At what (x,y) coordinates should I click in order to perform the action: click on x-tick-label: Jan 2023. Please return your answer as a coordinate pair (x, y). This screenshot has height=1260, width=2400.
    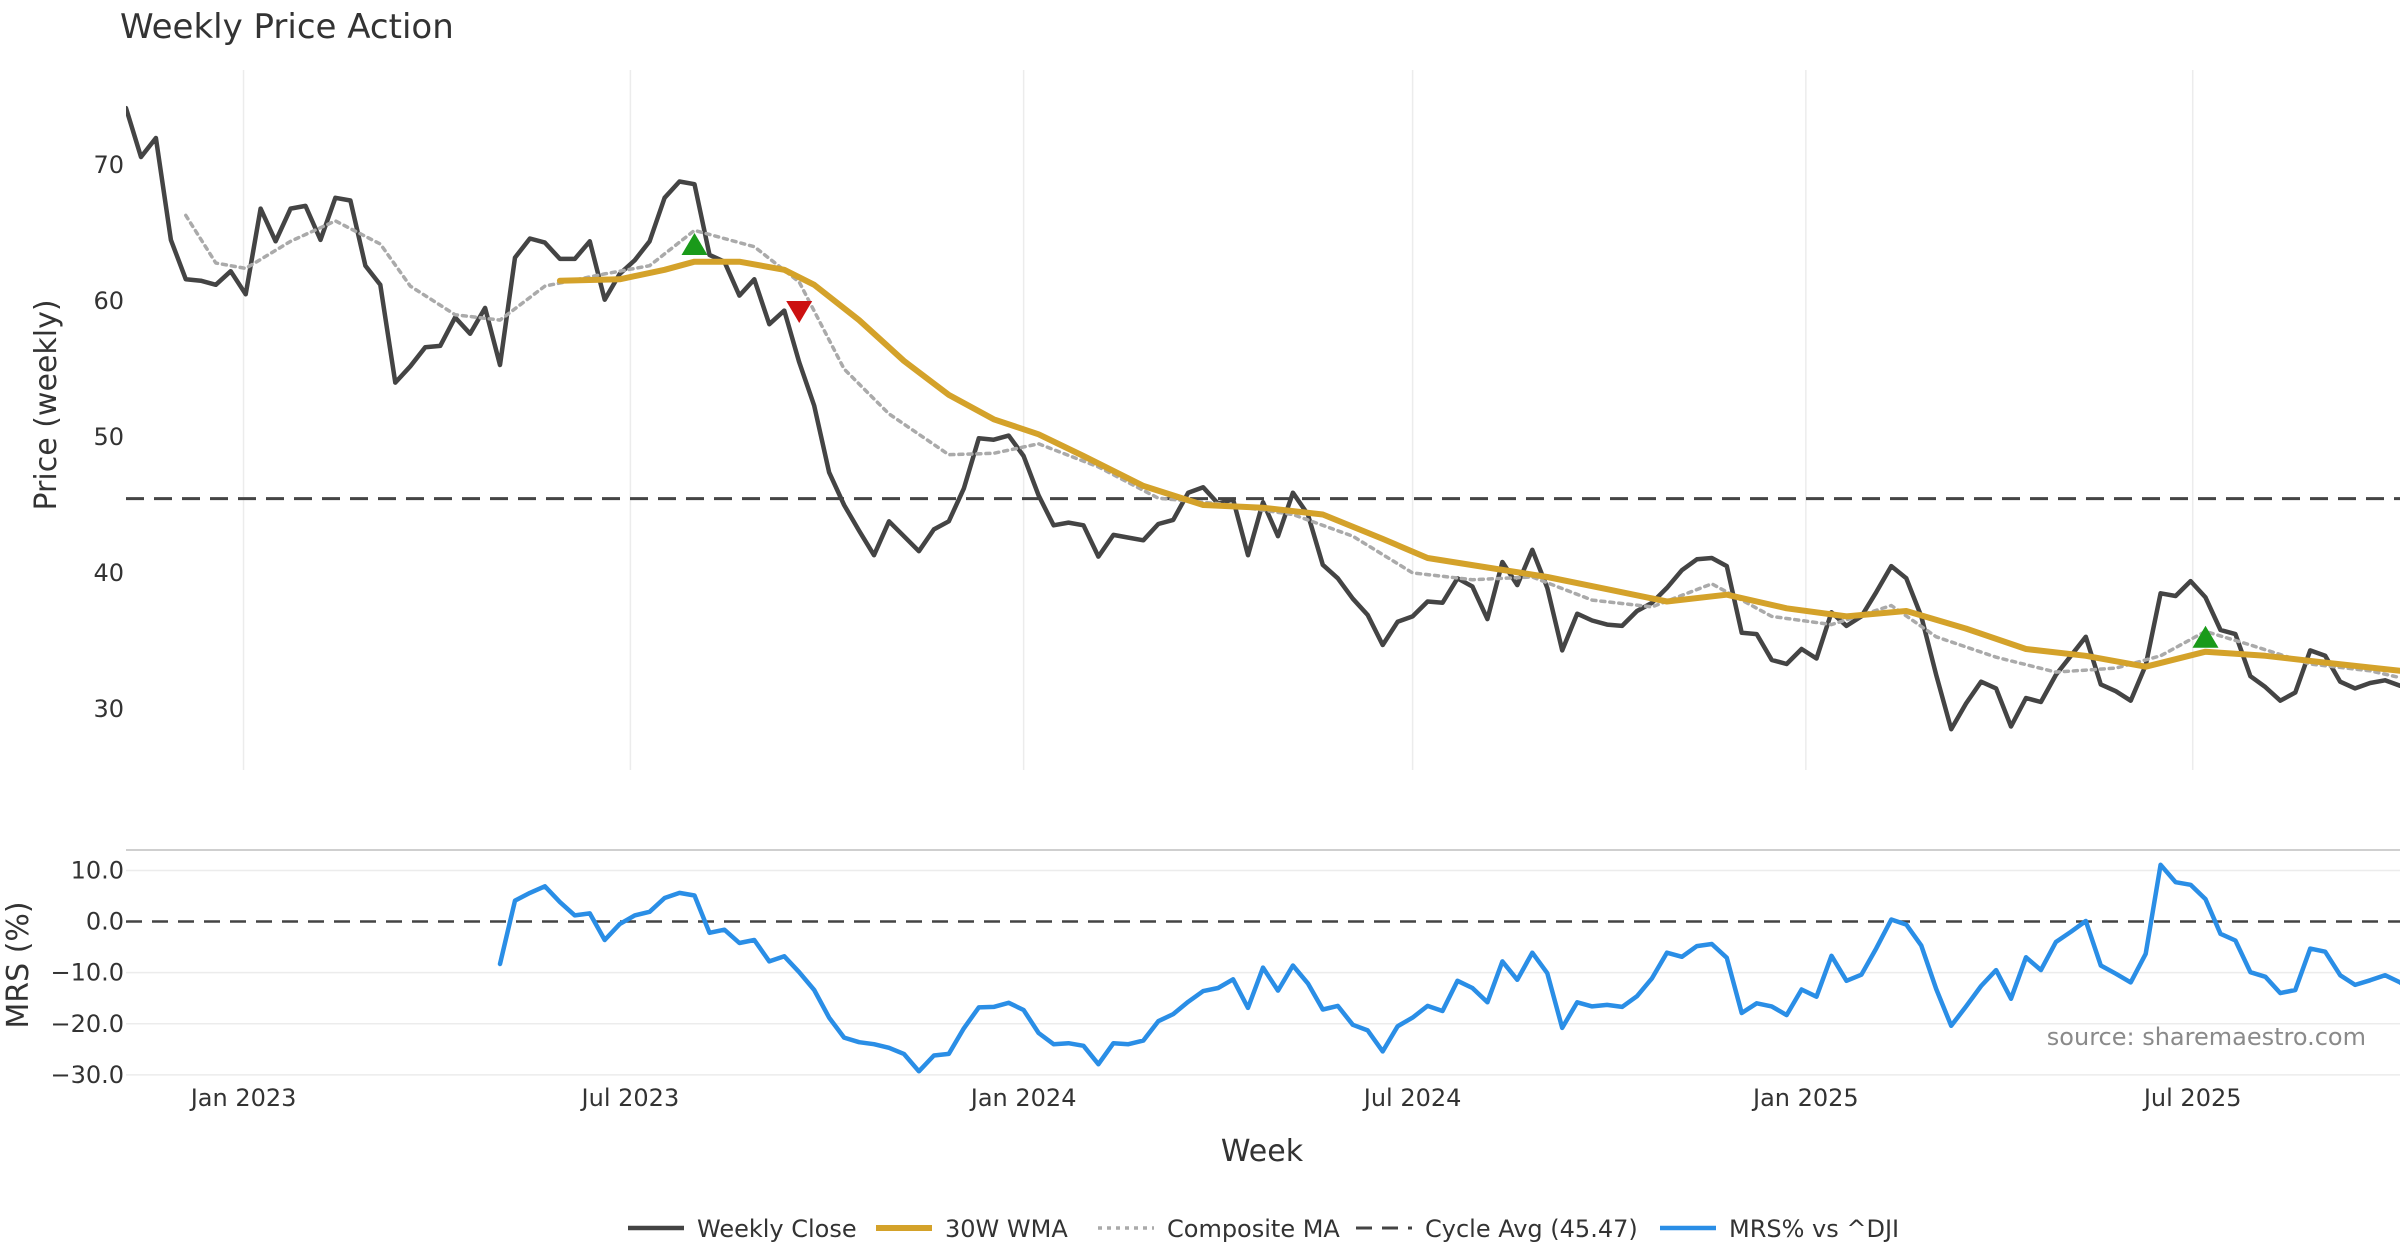
    Looking at the image, I should click on (243, 1098).